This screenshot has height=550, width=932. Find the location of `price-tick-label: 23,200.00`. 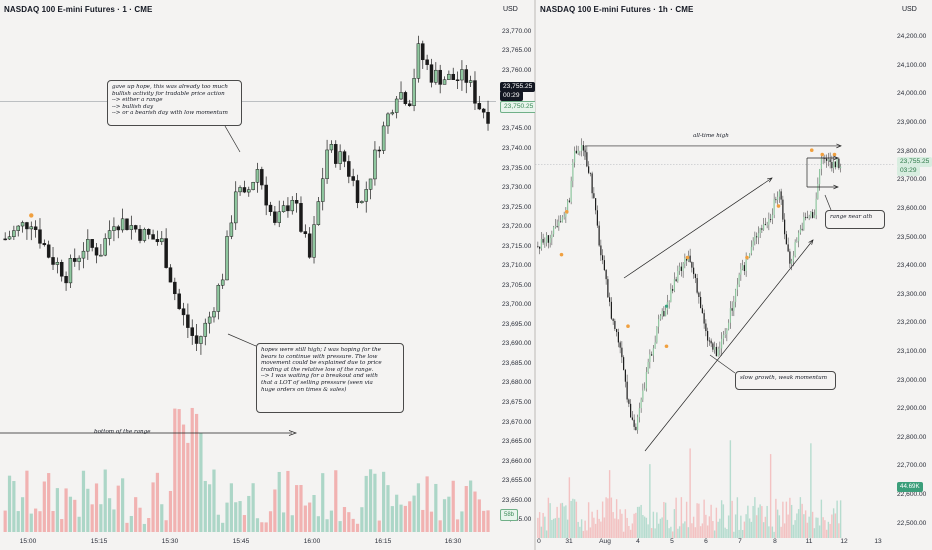

price-tick-label: 23,200.00 is located at coordinates (912, 323).